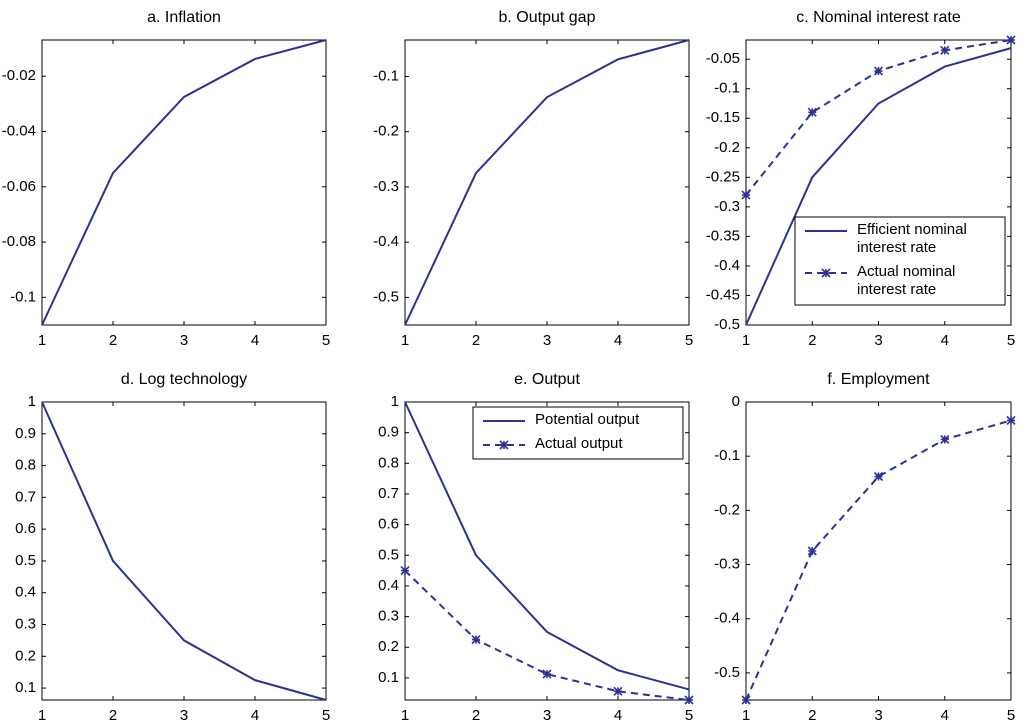 This screenshot has width=1021, height=720. I want to click on y-tick-label: 0.7, so click(388, 493).